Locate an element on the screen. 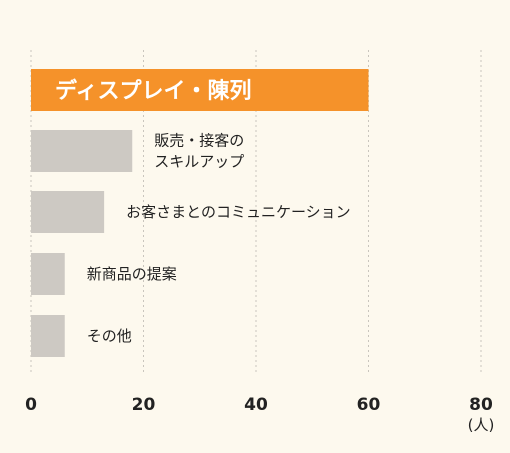 The height and width of the screenshot is (453, 510). x-tick-label-40: 40 is located at coordinates (256, 405).